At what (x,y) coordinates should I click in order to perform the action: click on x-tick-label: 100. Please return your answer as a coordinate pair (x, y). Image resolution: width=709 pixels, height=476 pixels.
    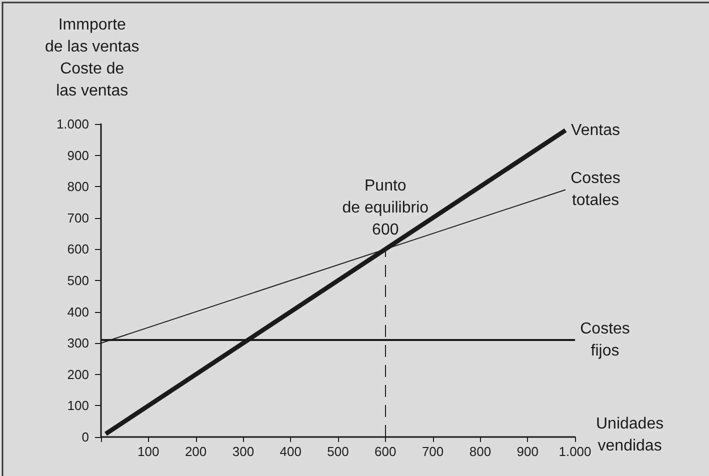
    Looking at the image, I should click on (149, 451).